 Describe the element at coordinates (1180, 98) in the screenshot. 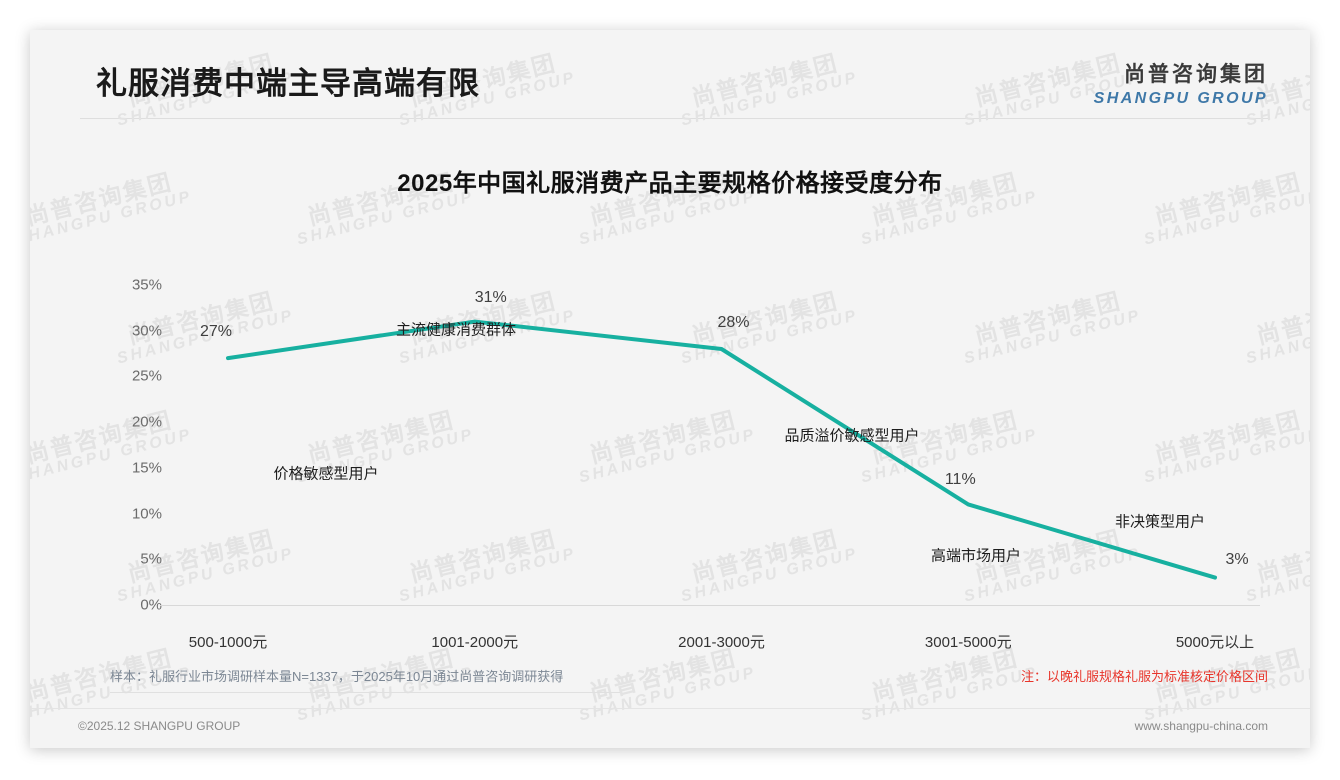

I see `logo-english-text: SHANGPU GROUP` at that location.